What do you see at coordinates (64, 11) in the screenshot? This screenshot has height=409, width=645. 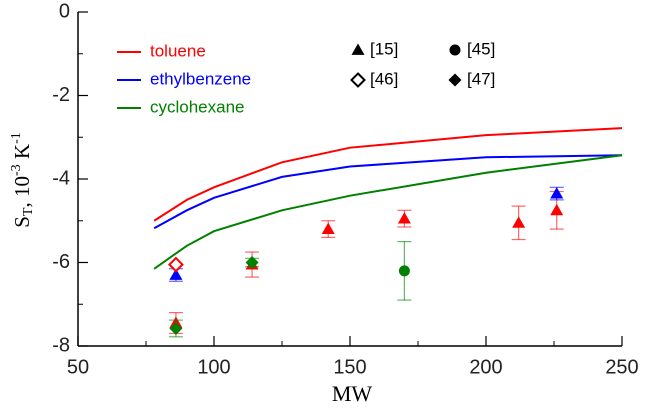 I see `y-tick-label: 0` at bounding box center [64, 11].